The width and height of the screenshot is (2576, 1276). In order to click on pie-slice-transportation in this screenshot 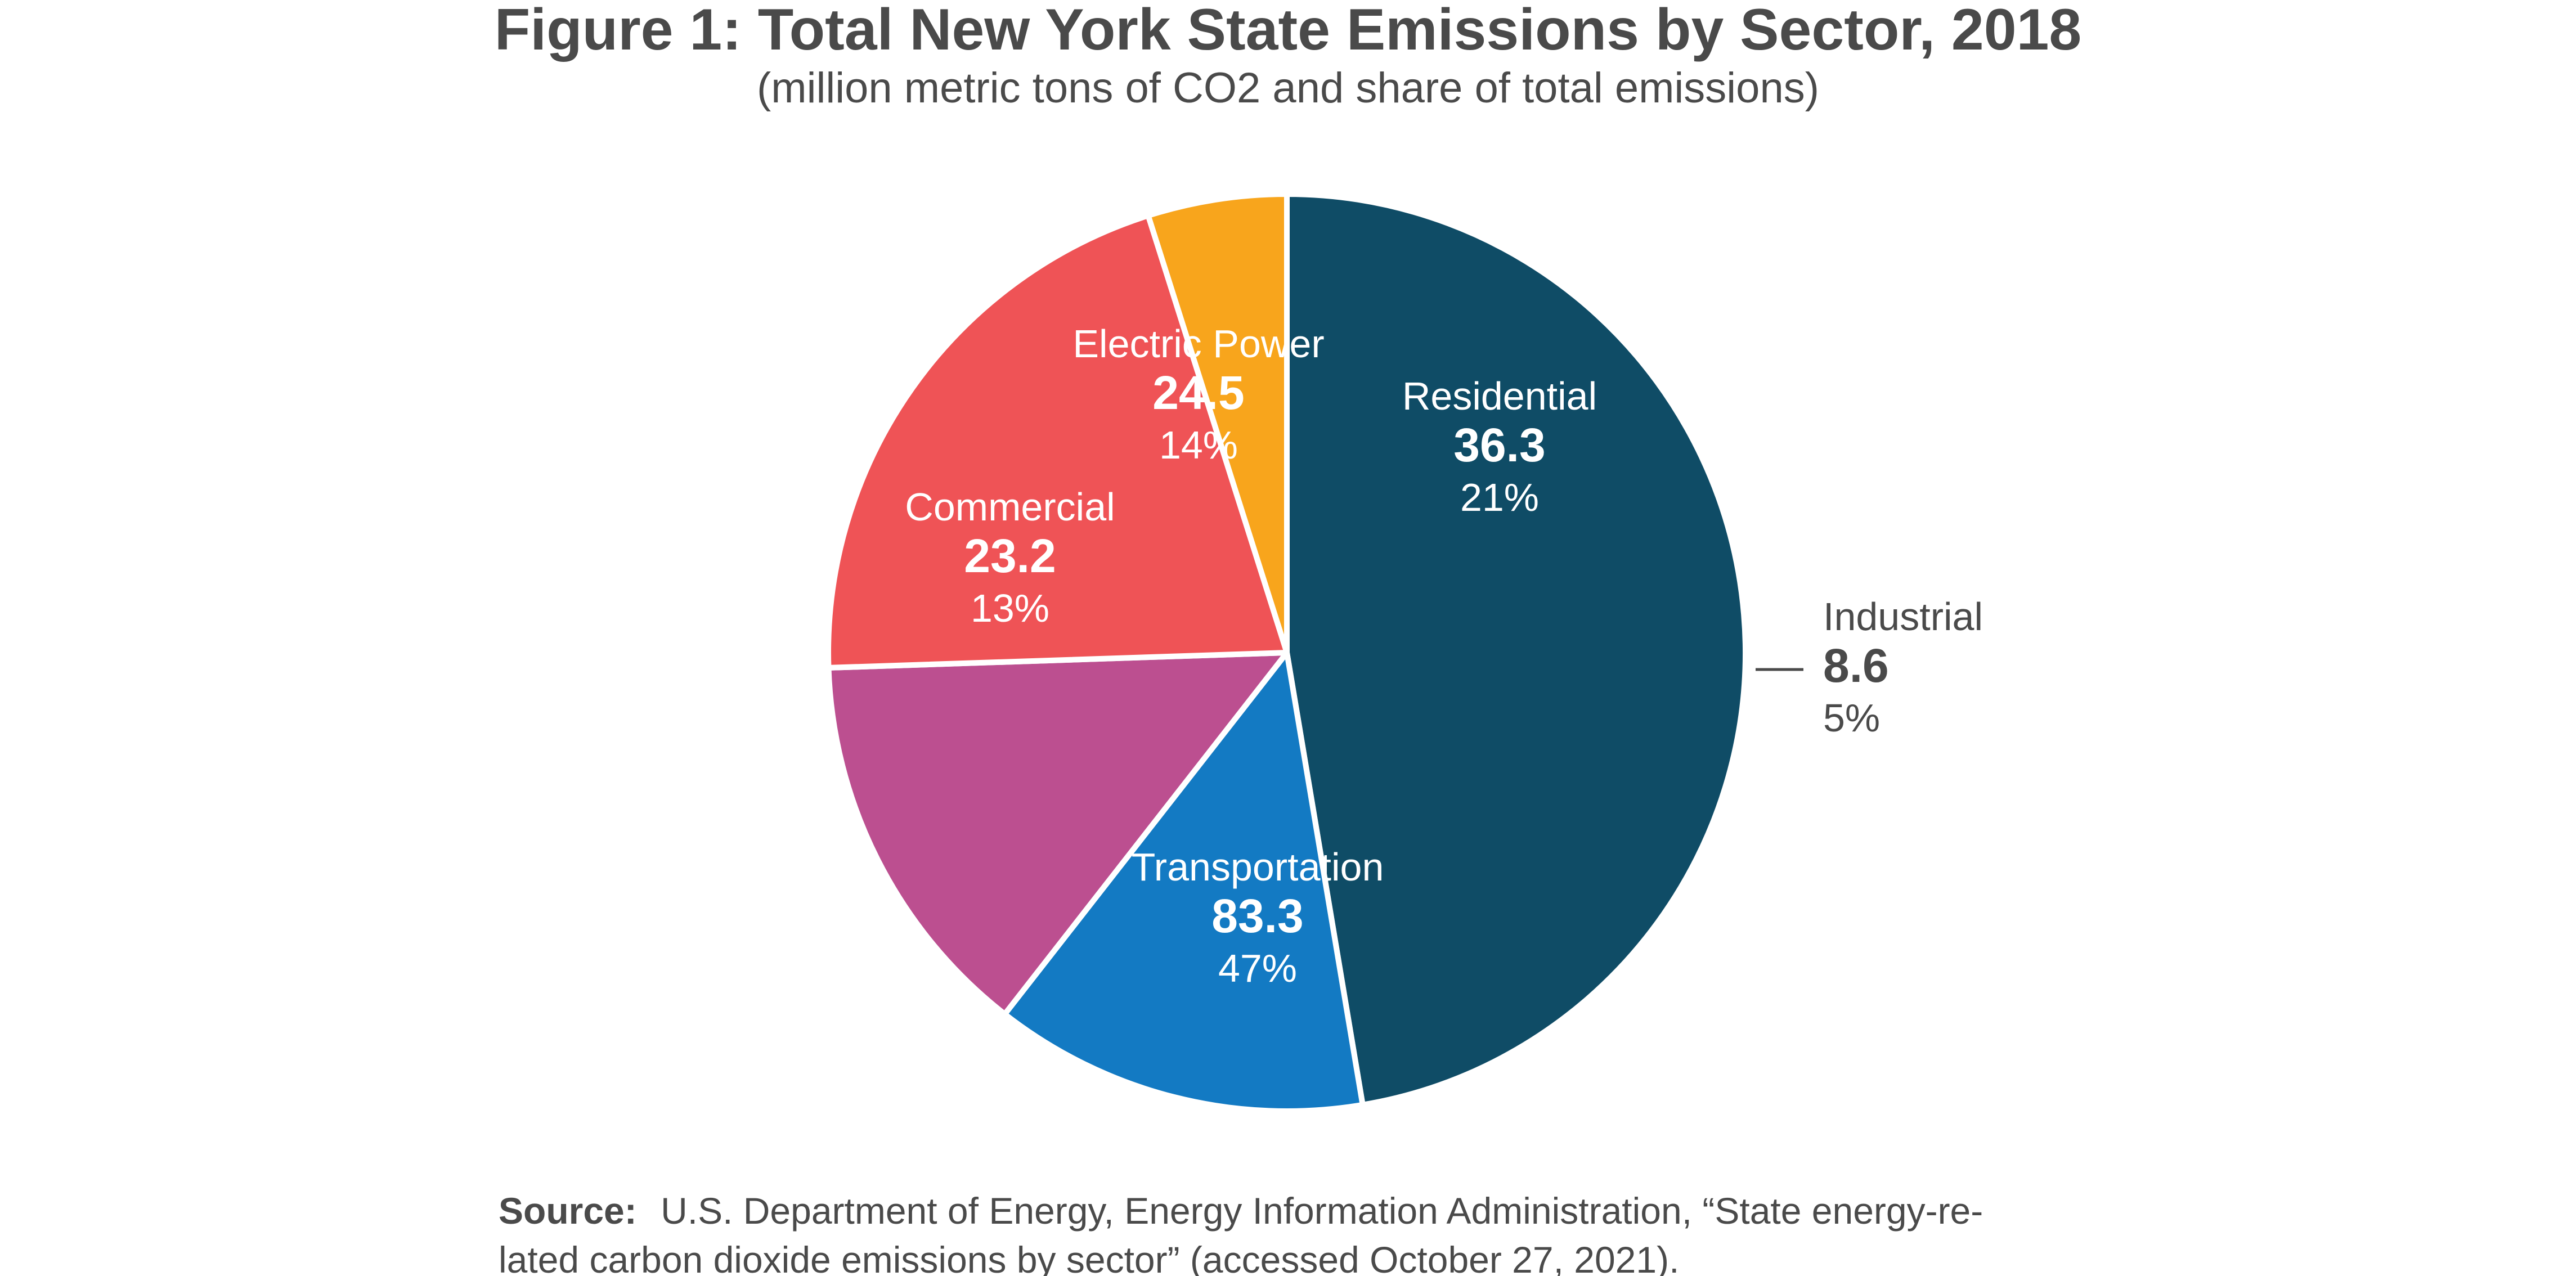, I will do `click(1516, 649)`.